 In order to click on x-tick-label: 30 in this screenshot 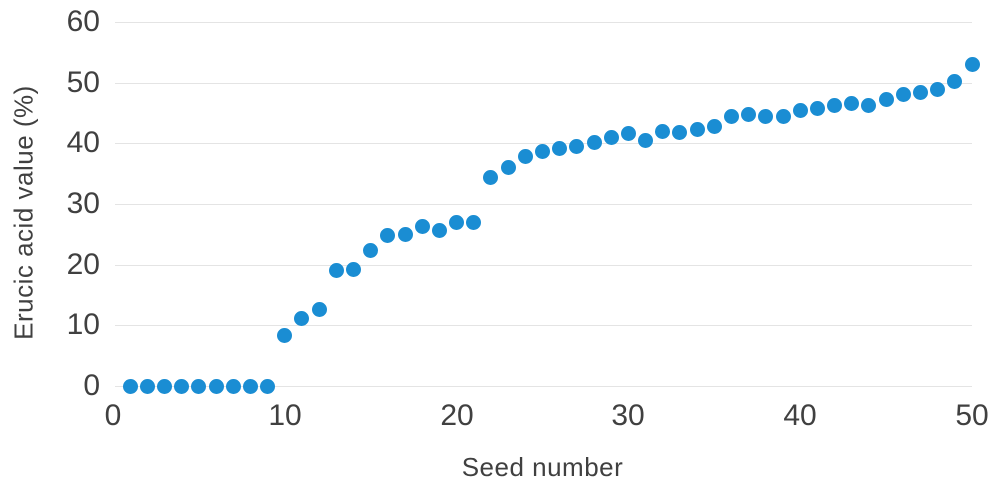, I will do `click(628, 415)`.